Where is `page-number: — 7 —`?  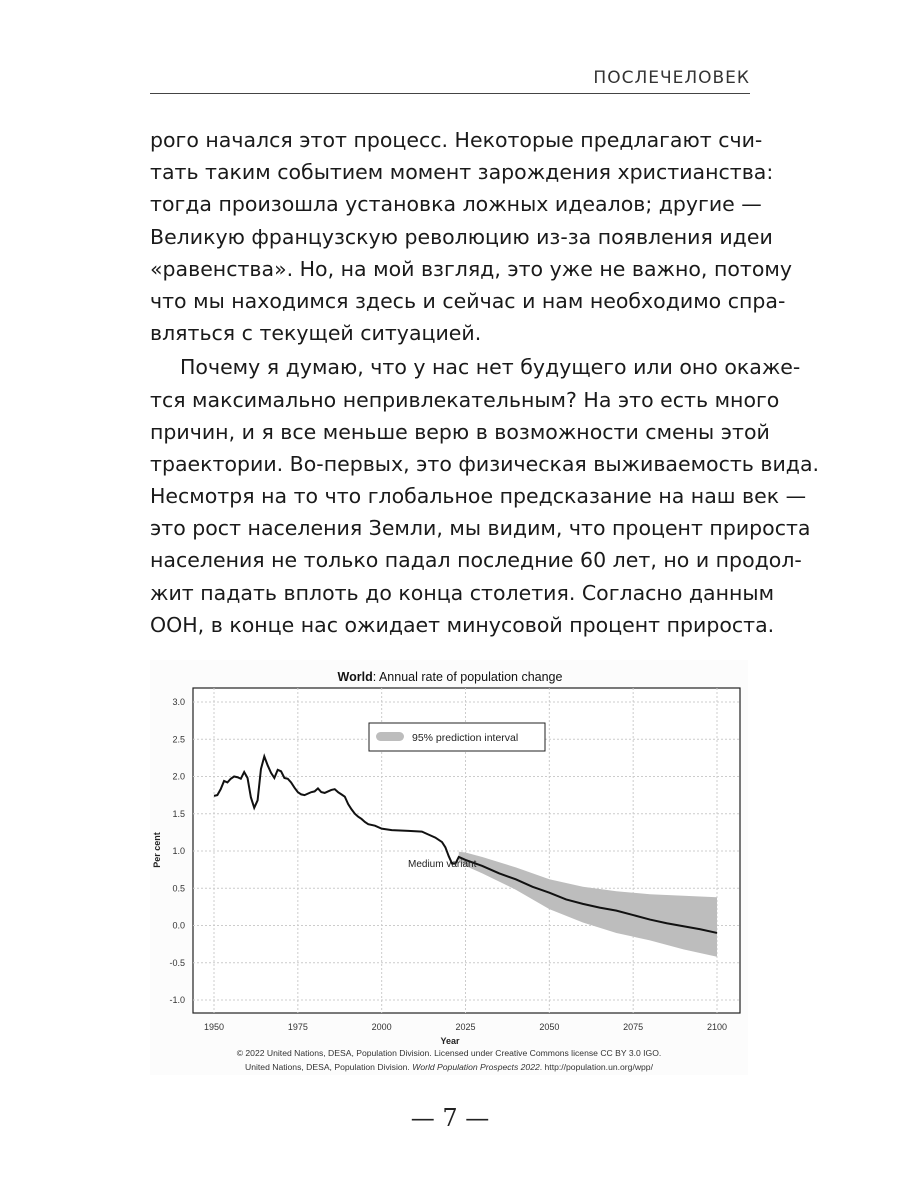 page-number: — 7 — is located at coordinates (450, 1118).